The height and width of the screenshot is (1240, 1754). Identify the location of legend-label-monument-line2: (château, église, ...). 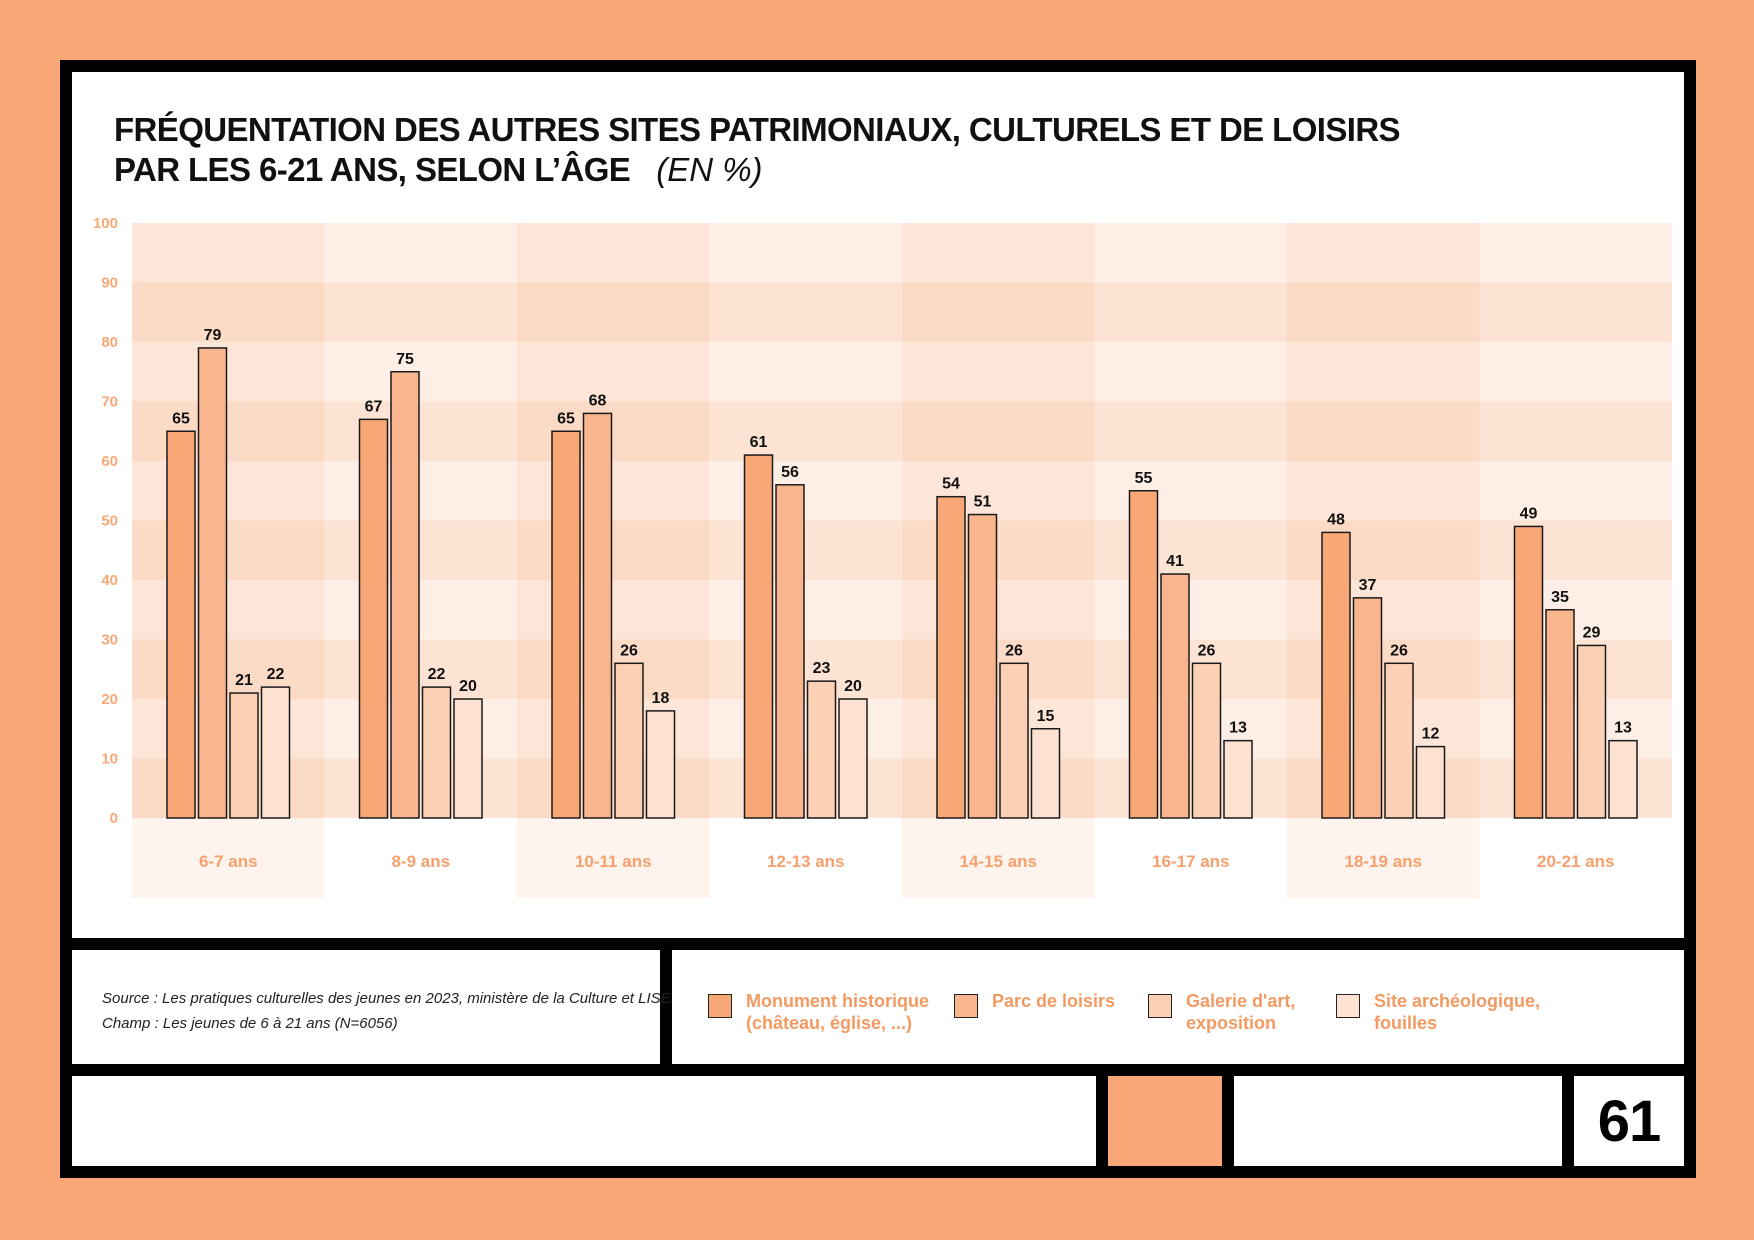
(829, 1023).